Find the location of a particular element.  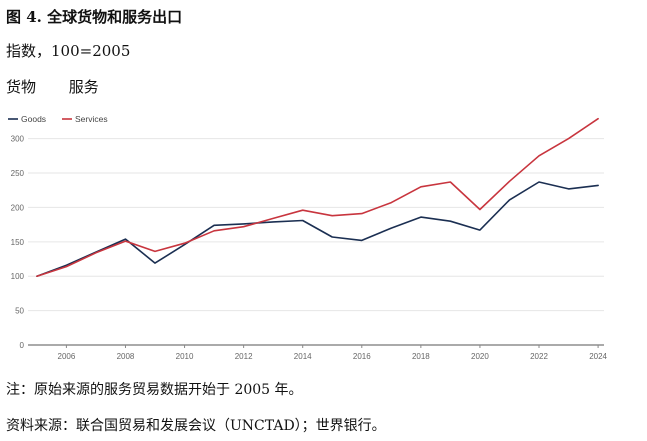

chart-title: 图 4. 全球货物和服务出口 is located at coordinates (94, 17).